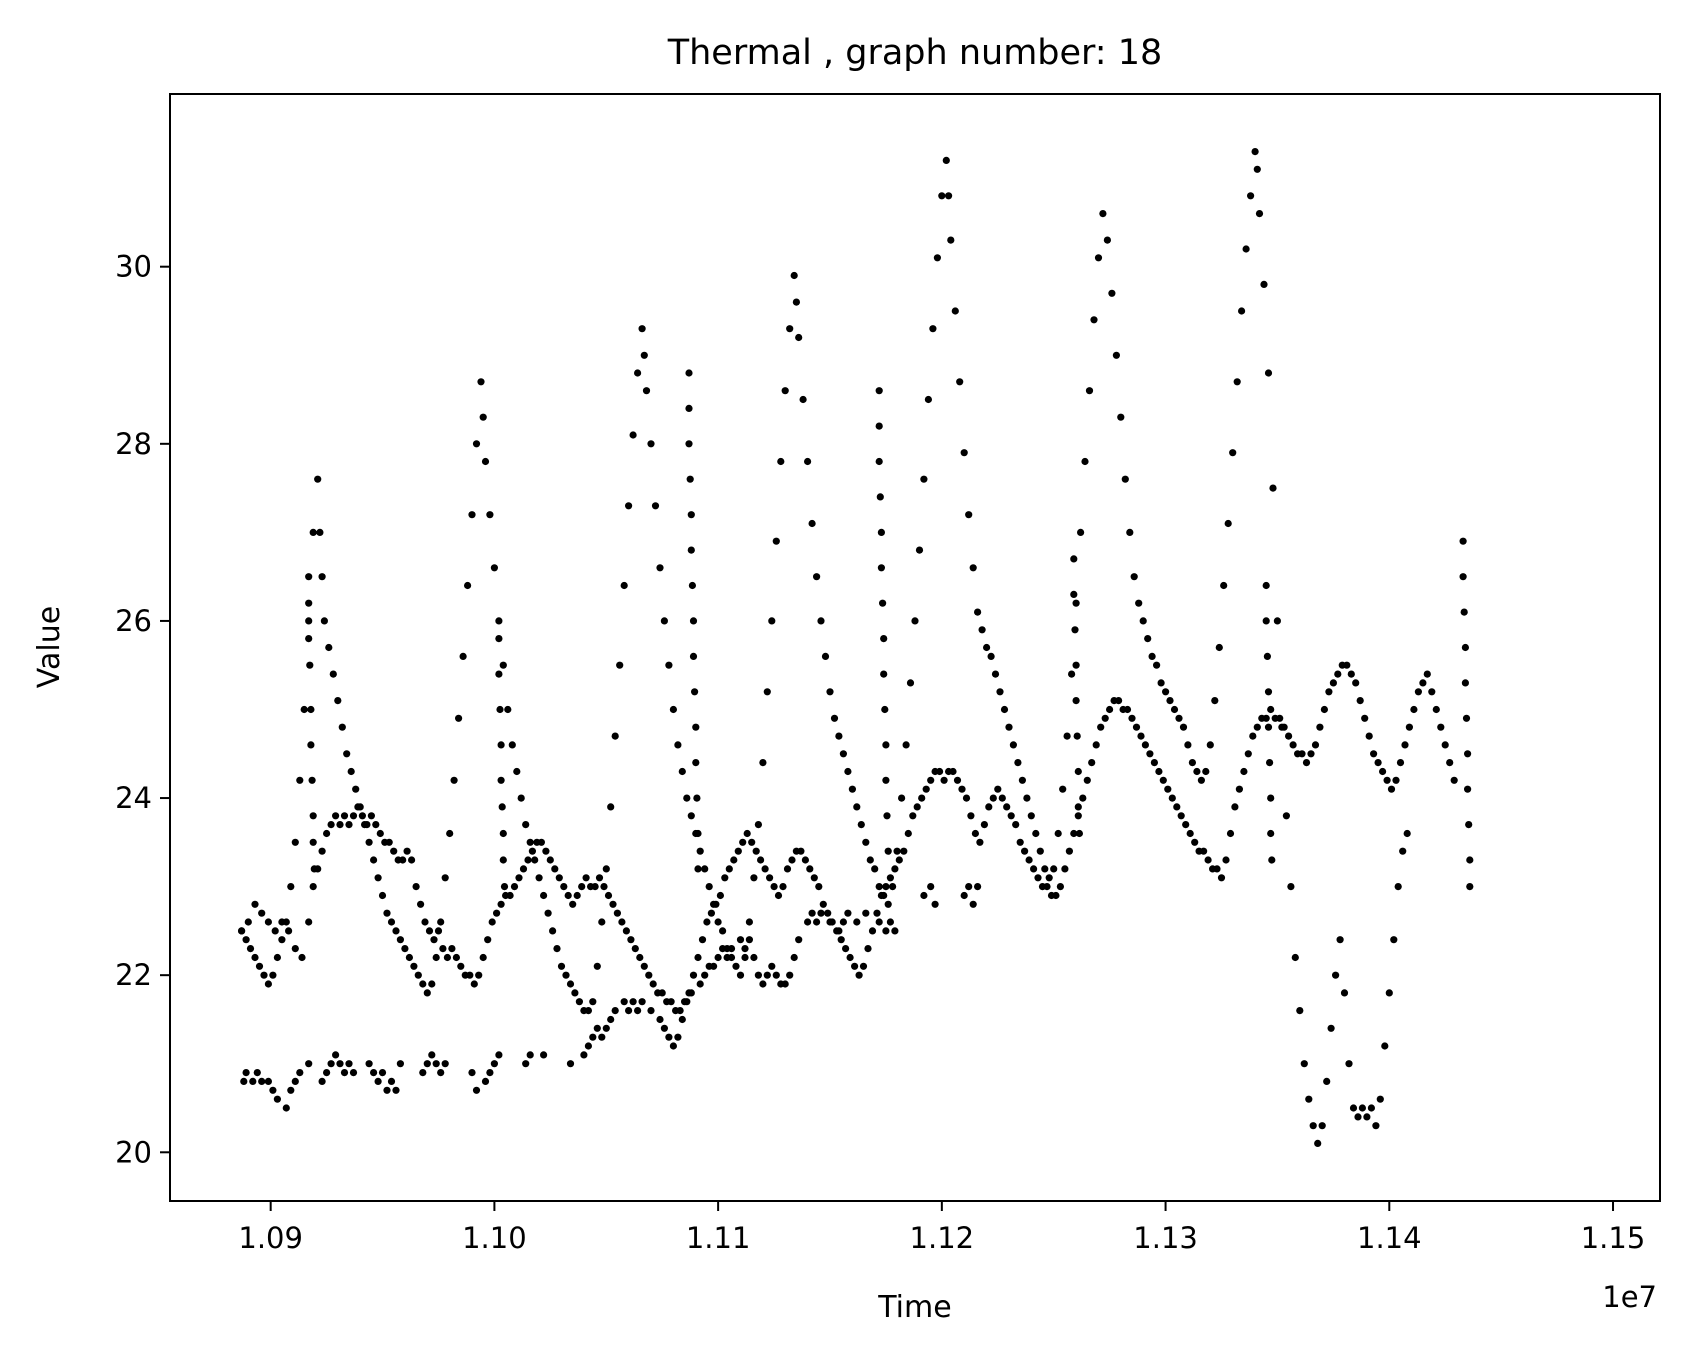 This screenshot has height=1357, width=1686. I want to click on x-tick-label: 1.13, so click(1165, 1238).